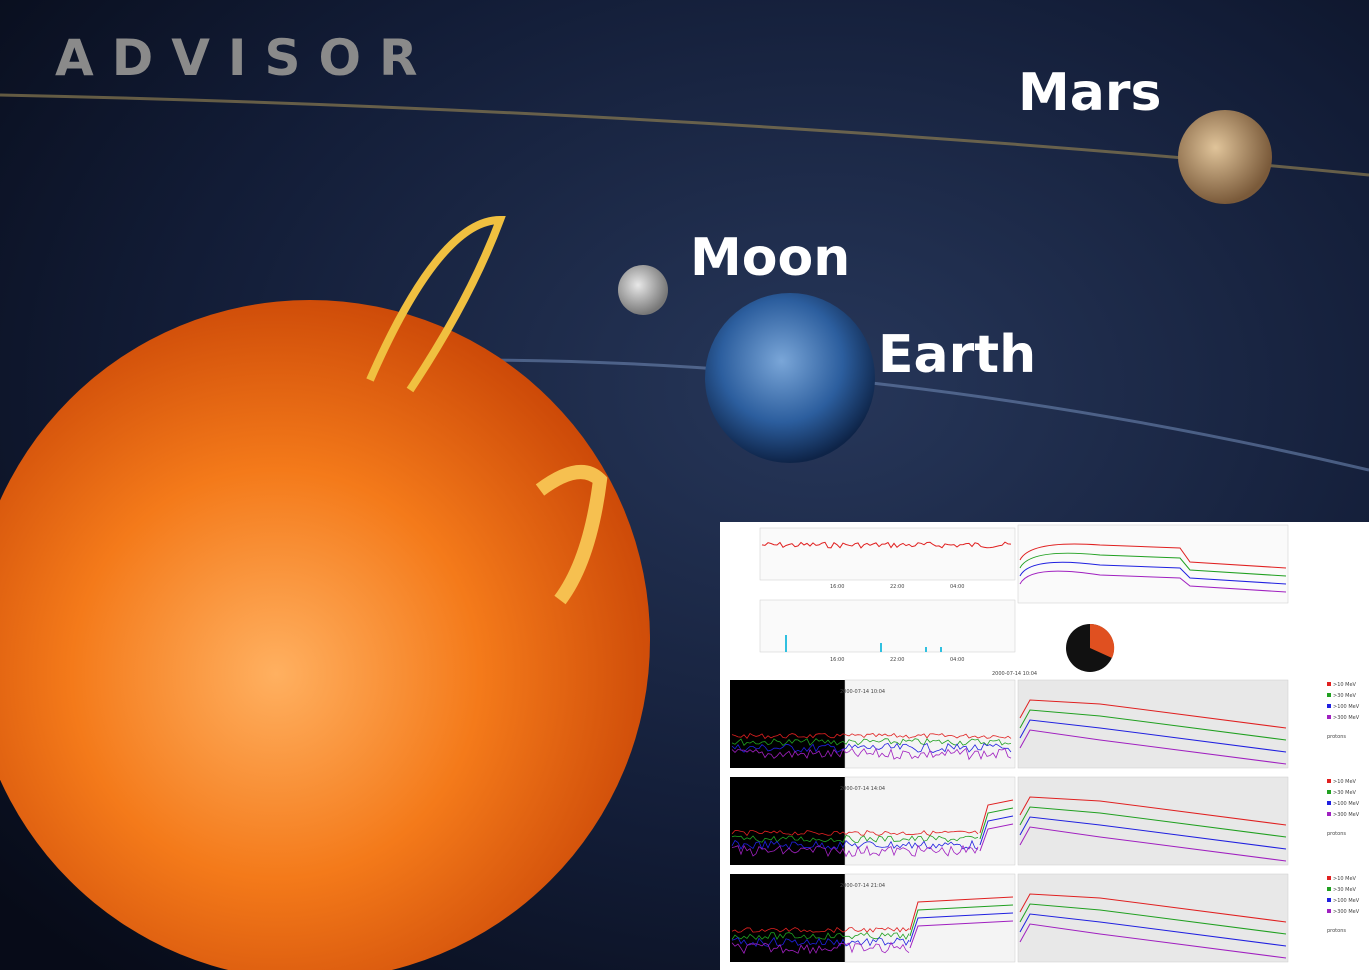 The image size is (1369, 970). I want to click on timestamp: 2000-07-14 21:04, so click(862, 886).